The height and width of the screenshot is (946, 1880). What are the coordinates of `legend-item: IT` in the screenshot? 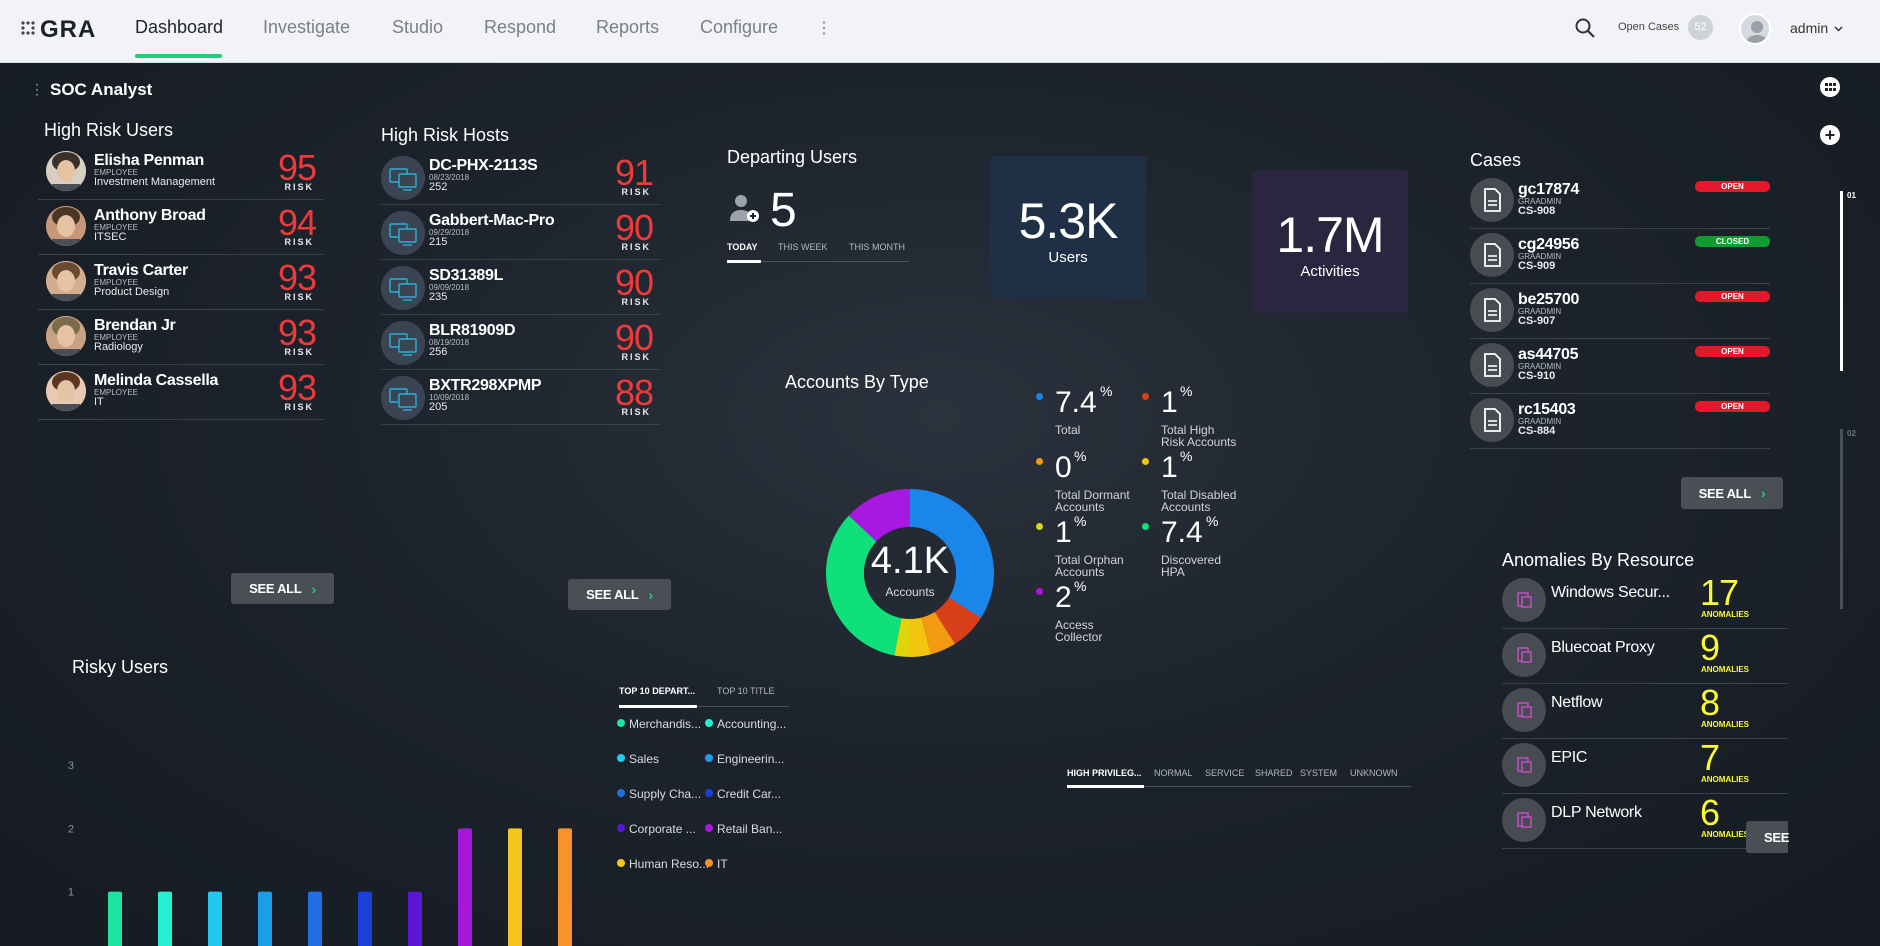 It's located at (716, 864).